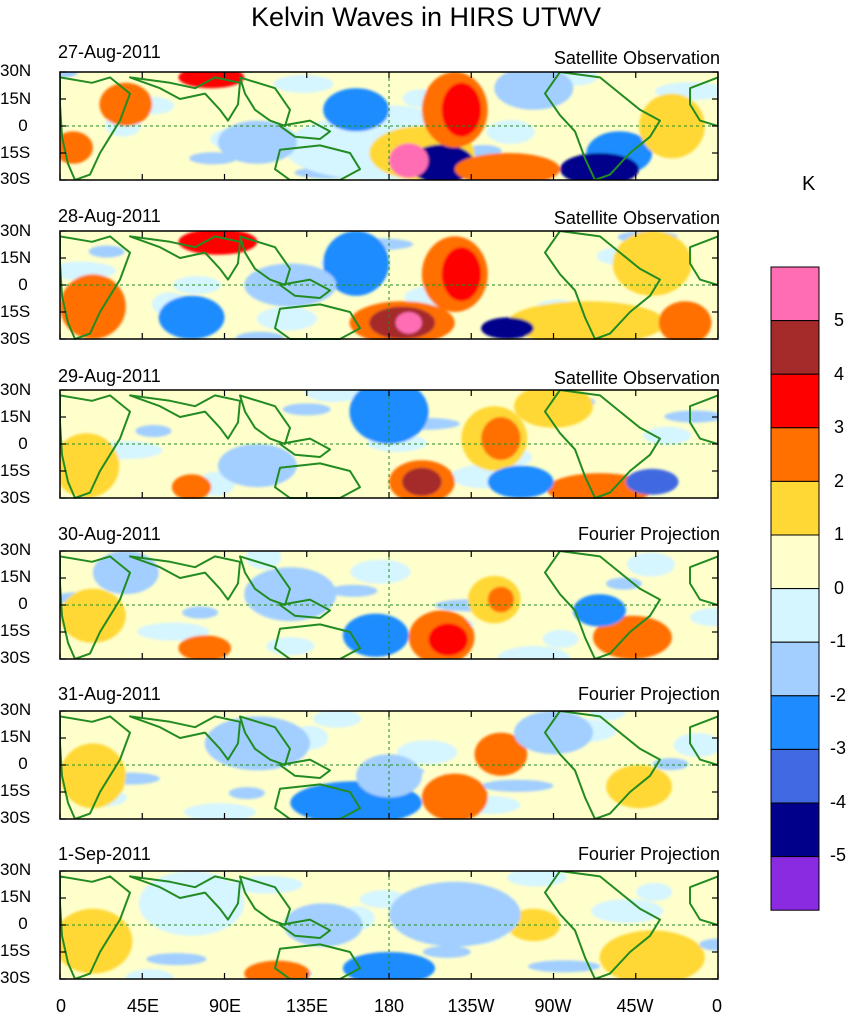 This screenshot has height=1020, width=852. What do you see at coordinates (648, 854) in the screenshot?
I see `panel-6-source: Fourier Projection` at bounding box center [648, 854].